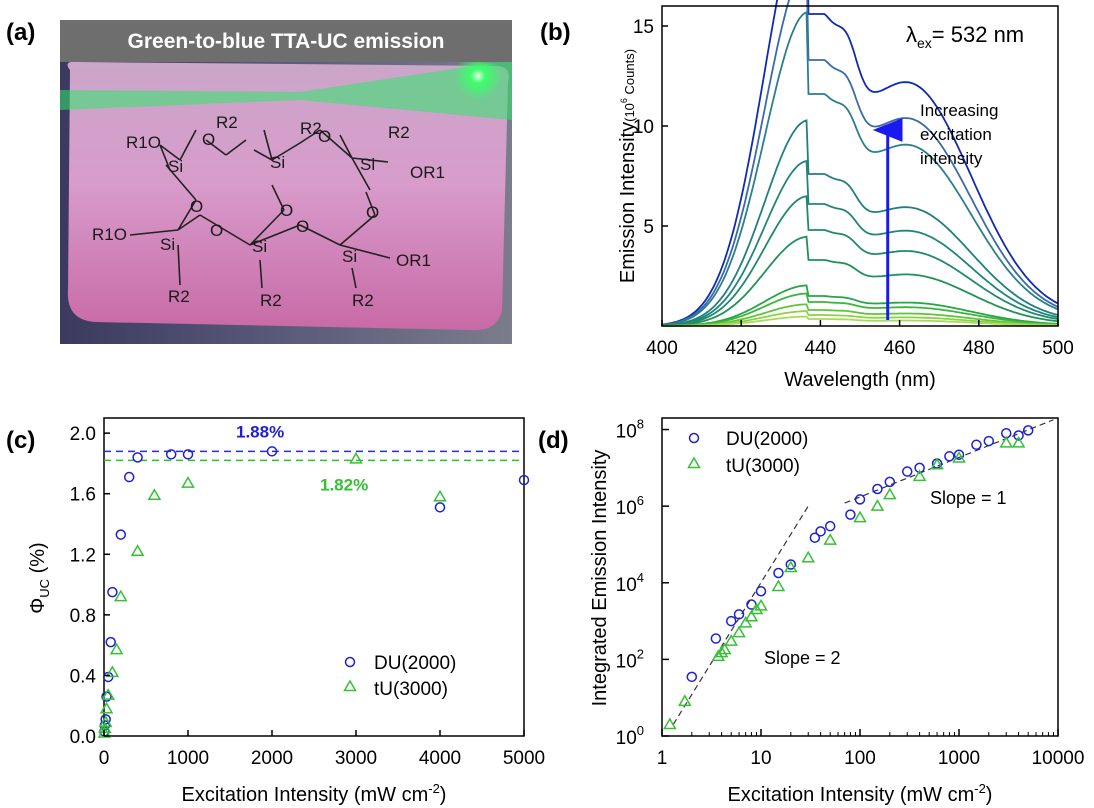 This screenshot has width=1094, height=808. Describe the element at coordinates (20, 32) in the screenshot. I see `panel-a-label: (a)` at that location.